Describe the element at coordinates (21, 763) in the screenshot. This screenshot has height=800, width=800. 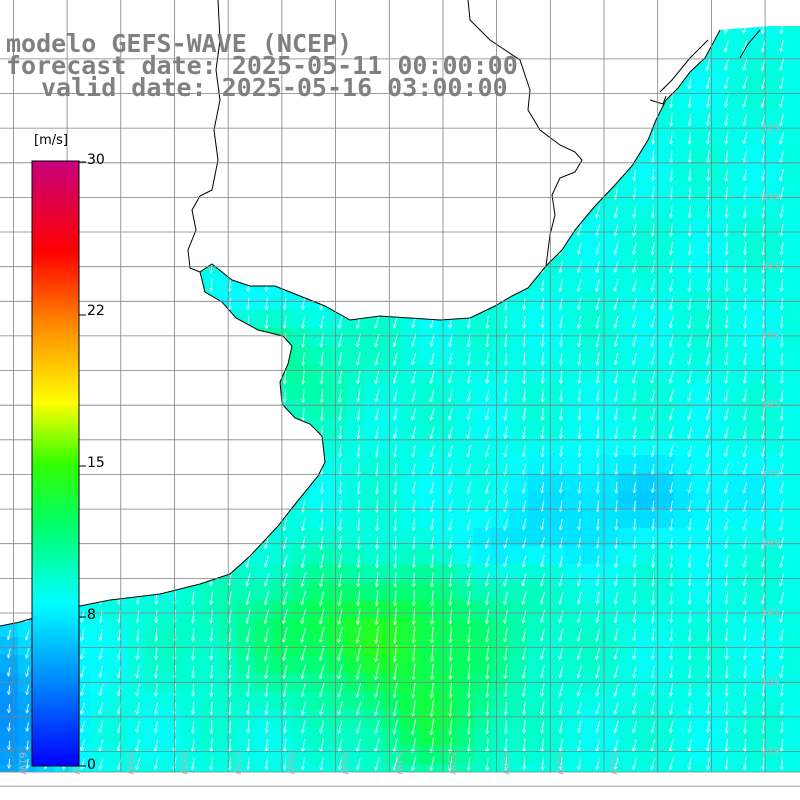
I see `longitude-label: 61W` at that location.